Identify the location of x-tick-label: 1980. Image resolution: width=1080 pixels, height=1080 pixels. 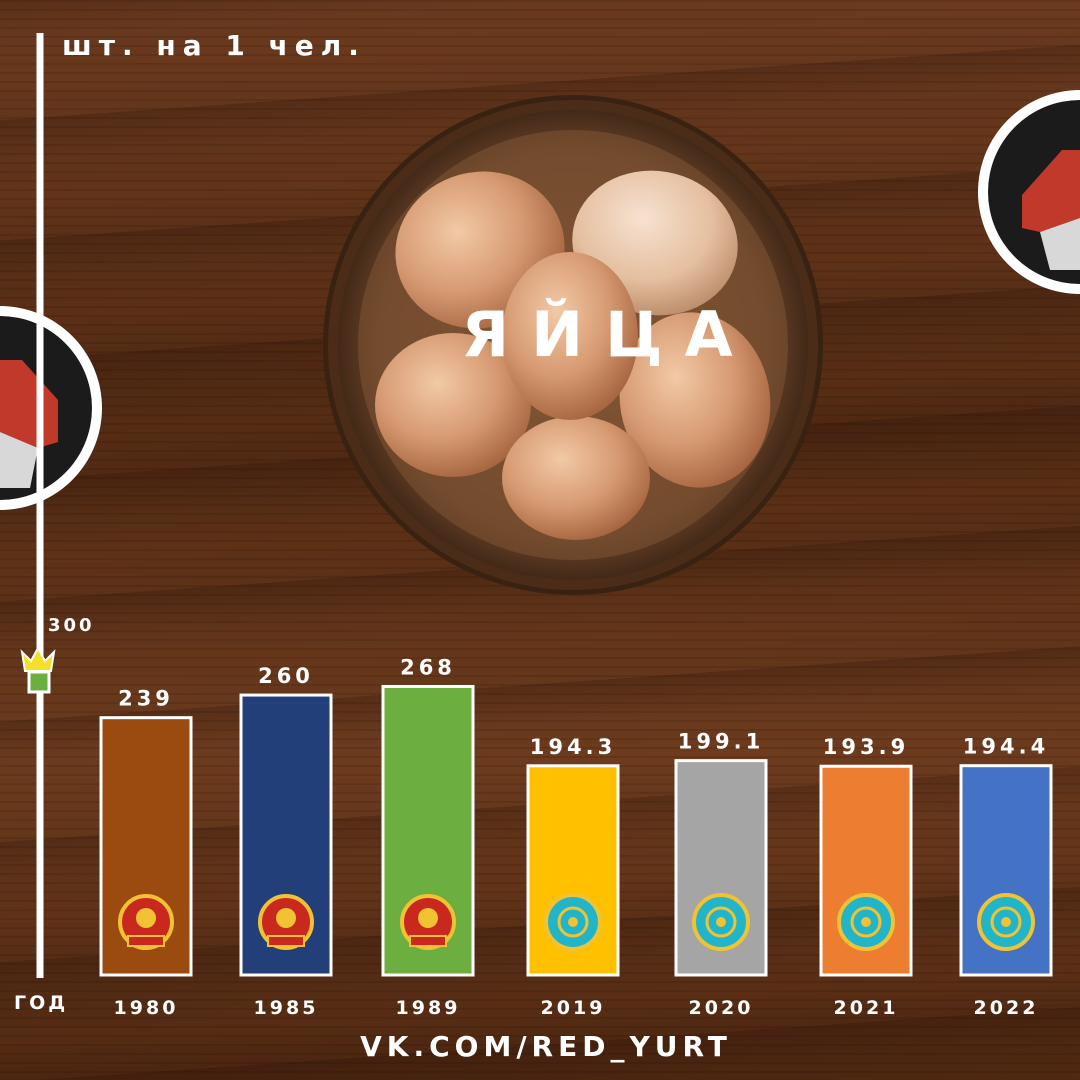
(146, 1008).